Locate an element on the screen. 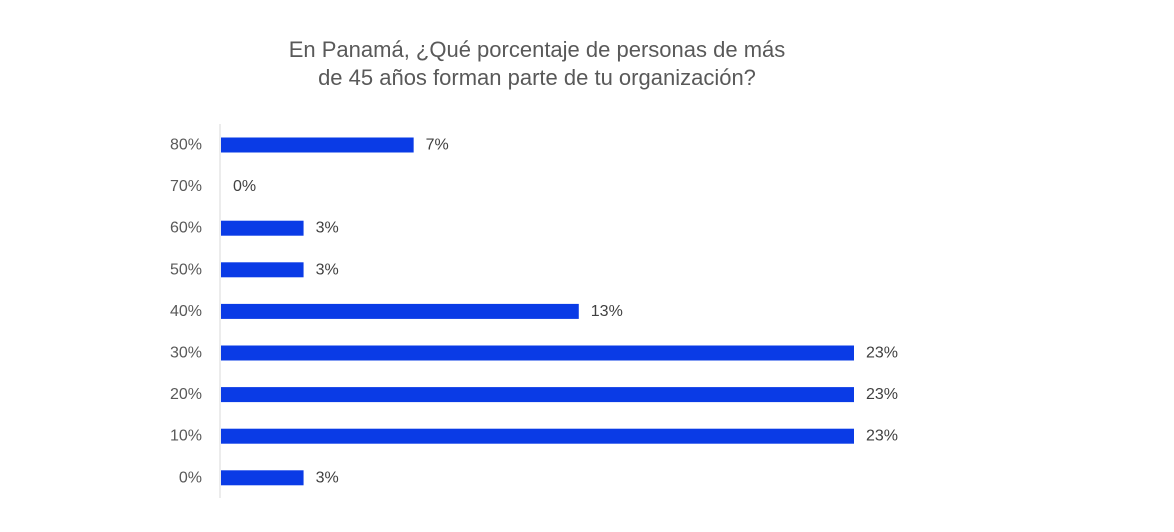  bar-value-label: 7% is located at coordinates (437, 145).